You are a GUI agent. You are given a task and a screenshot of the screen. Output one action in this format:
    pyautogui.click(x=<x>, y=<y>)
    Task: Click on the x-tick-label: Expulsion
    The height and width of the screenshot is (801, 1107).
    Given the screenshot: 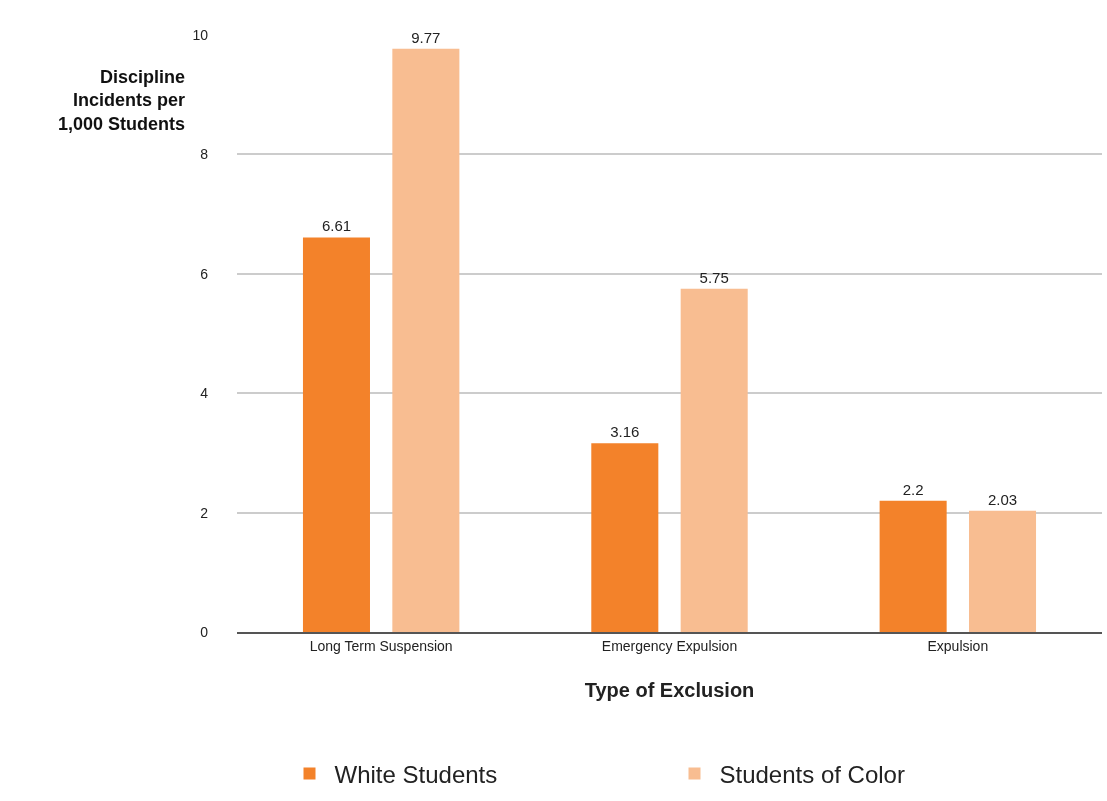 What is the action you would take?
    pyautogui.click(x=958, y=645)
    